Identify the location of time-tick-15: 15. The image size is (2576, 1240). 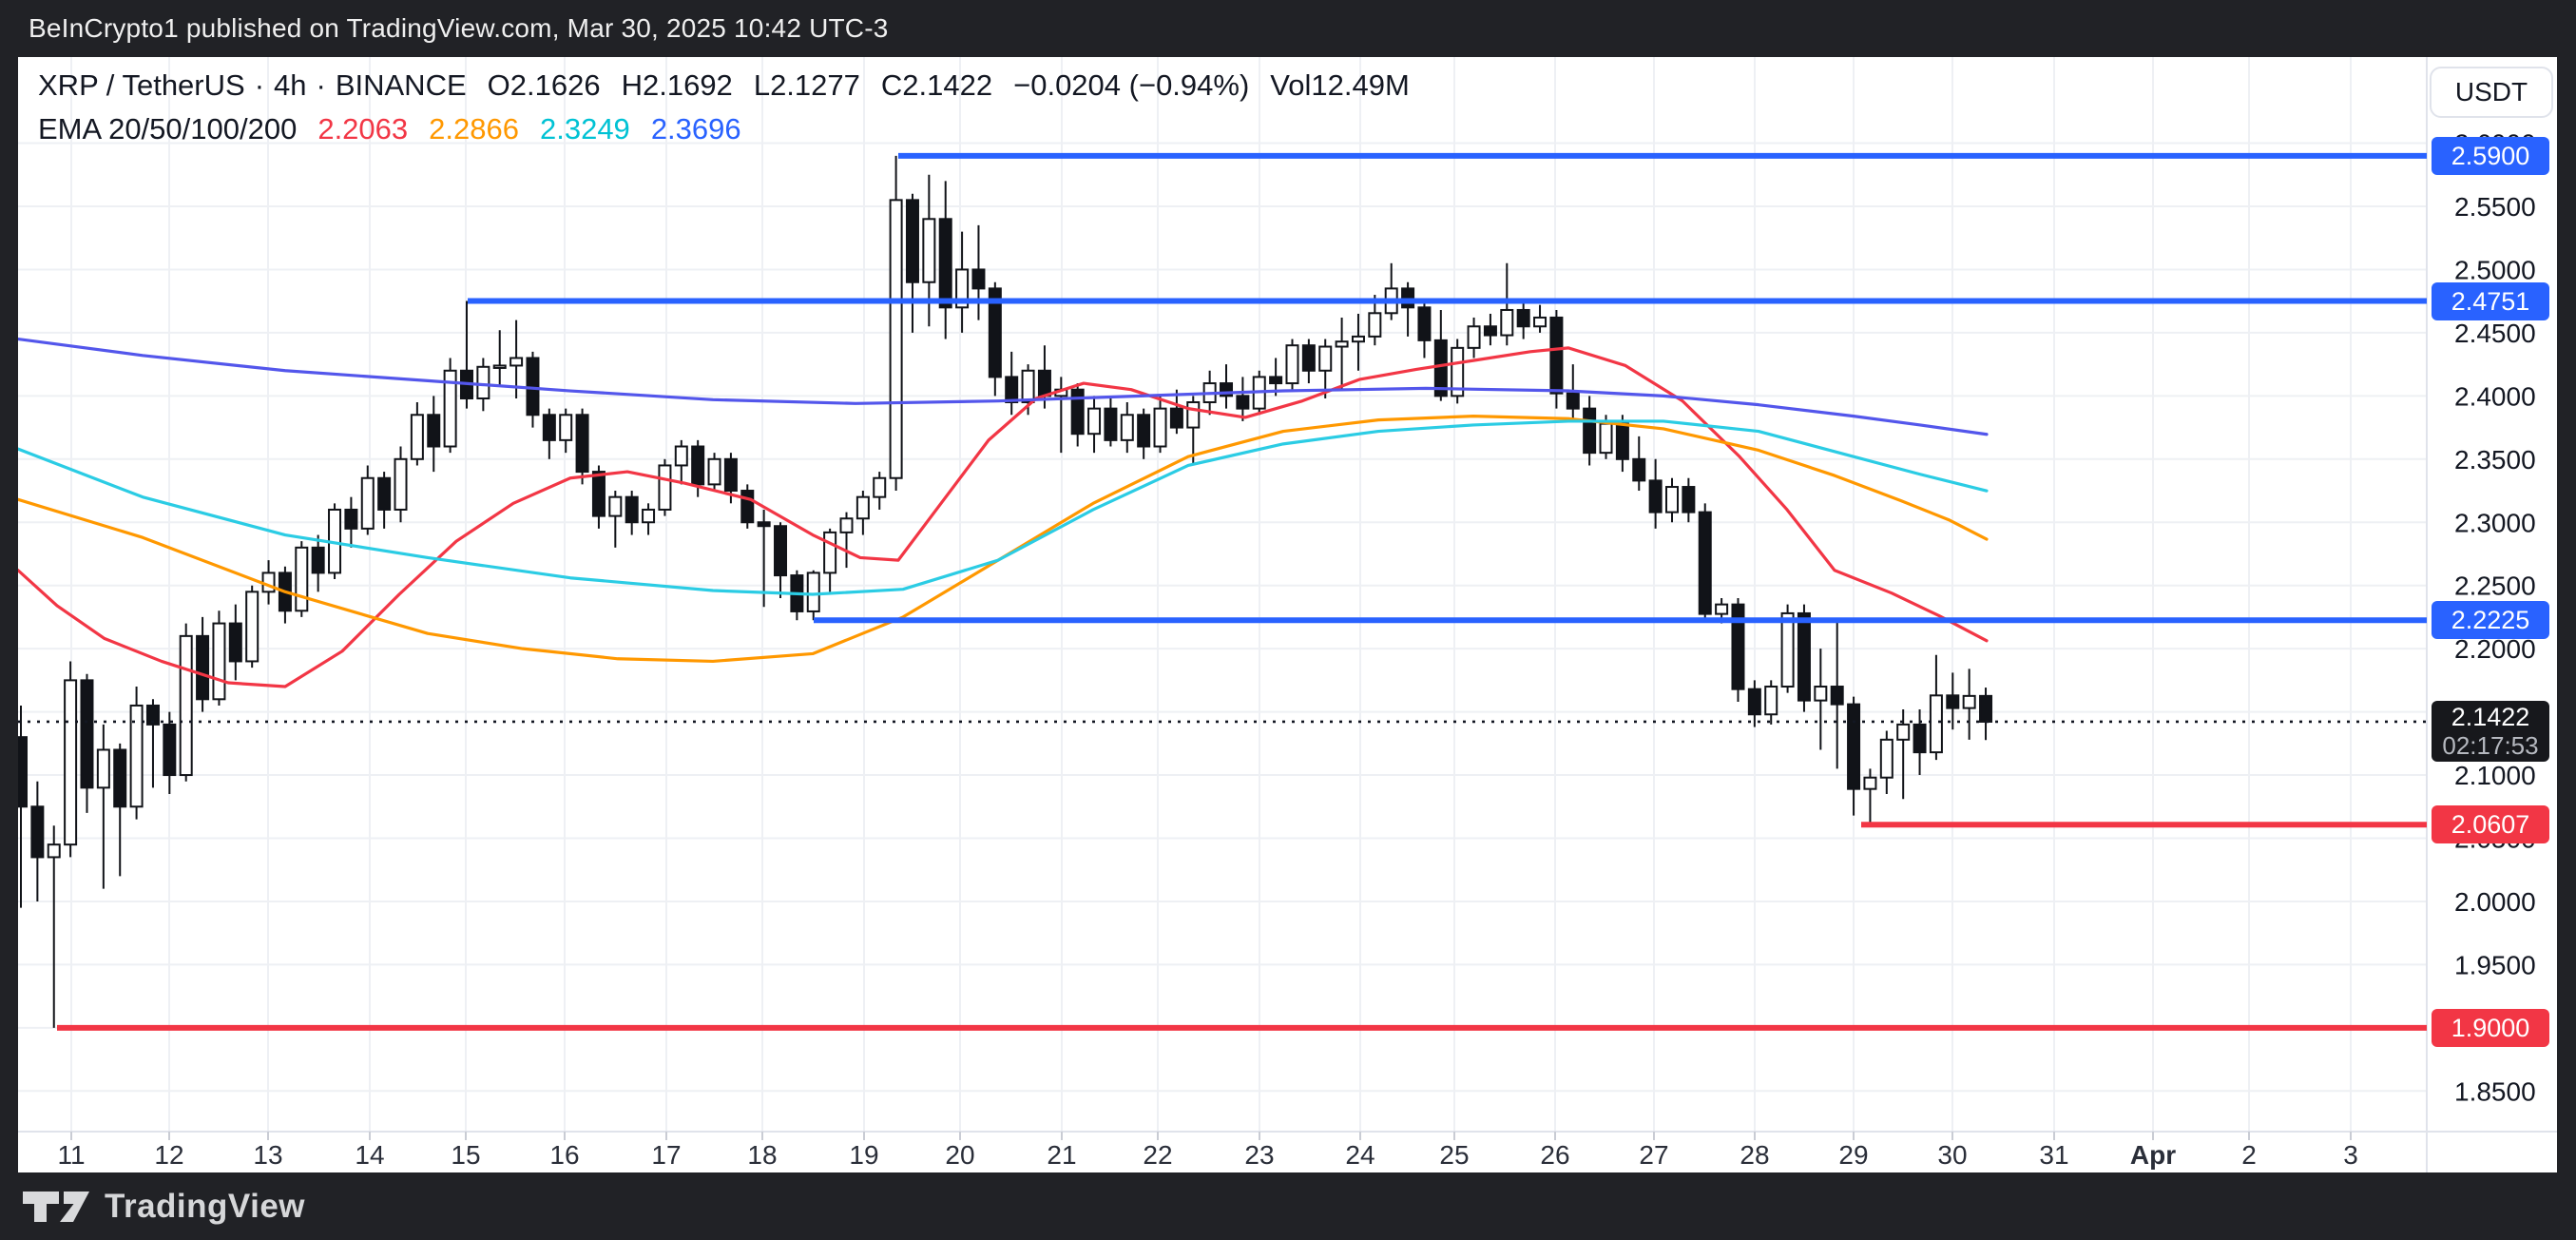
(465, 1155).